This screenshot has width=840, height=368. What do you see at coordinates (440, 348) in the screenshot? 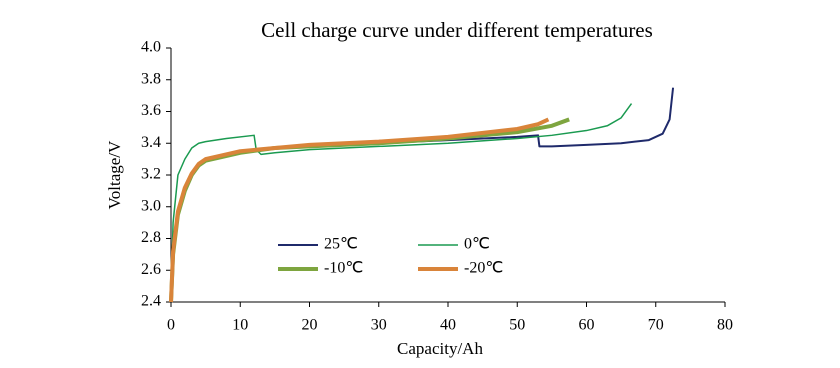
I see `x-axis-label: Capacity/Ah` at bounding box center [440, 348].